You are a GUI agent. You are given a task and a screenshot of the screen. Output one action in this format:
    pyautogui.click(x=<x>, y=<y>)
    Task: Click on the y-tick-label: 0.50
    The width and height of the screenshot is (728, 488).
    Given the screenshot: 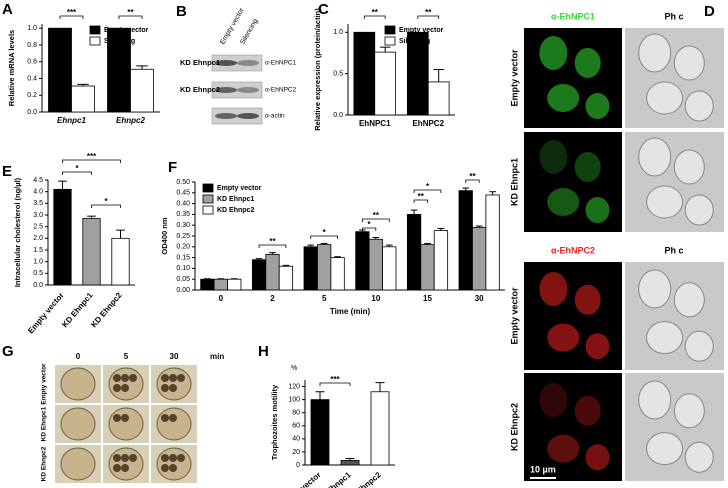 What is the action you would take?
    pyautogui.click(x=183, y=182)
    